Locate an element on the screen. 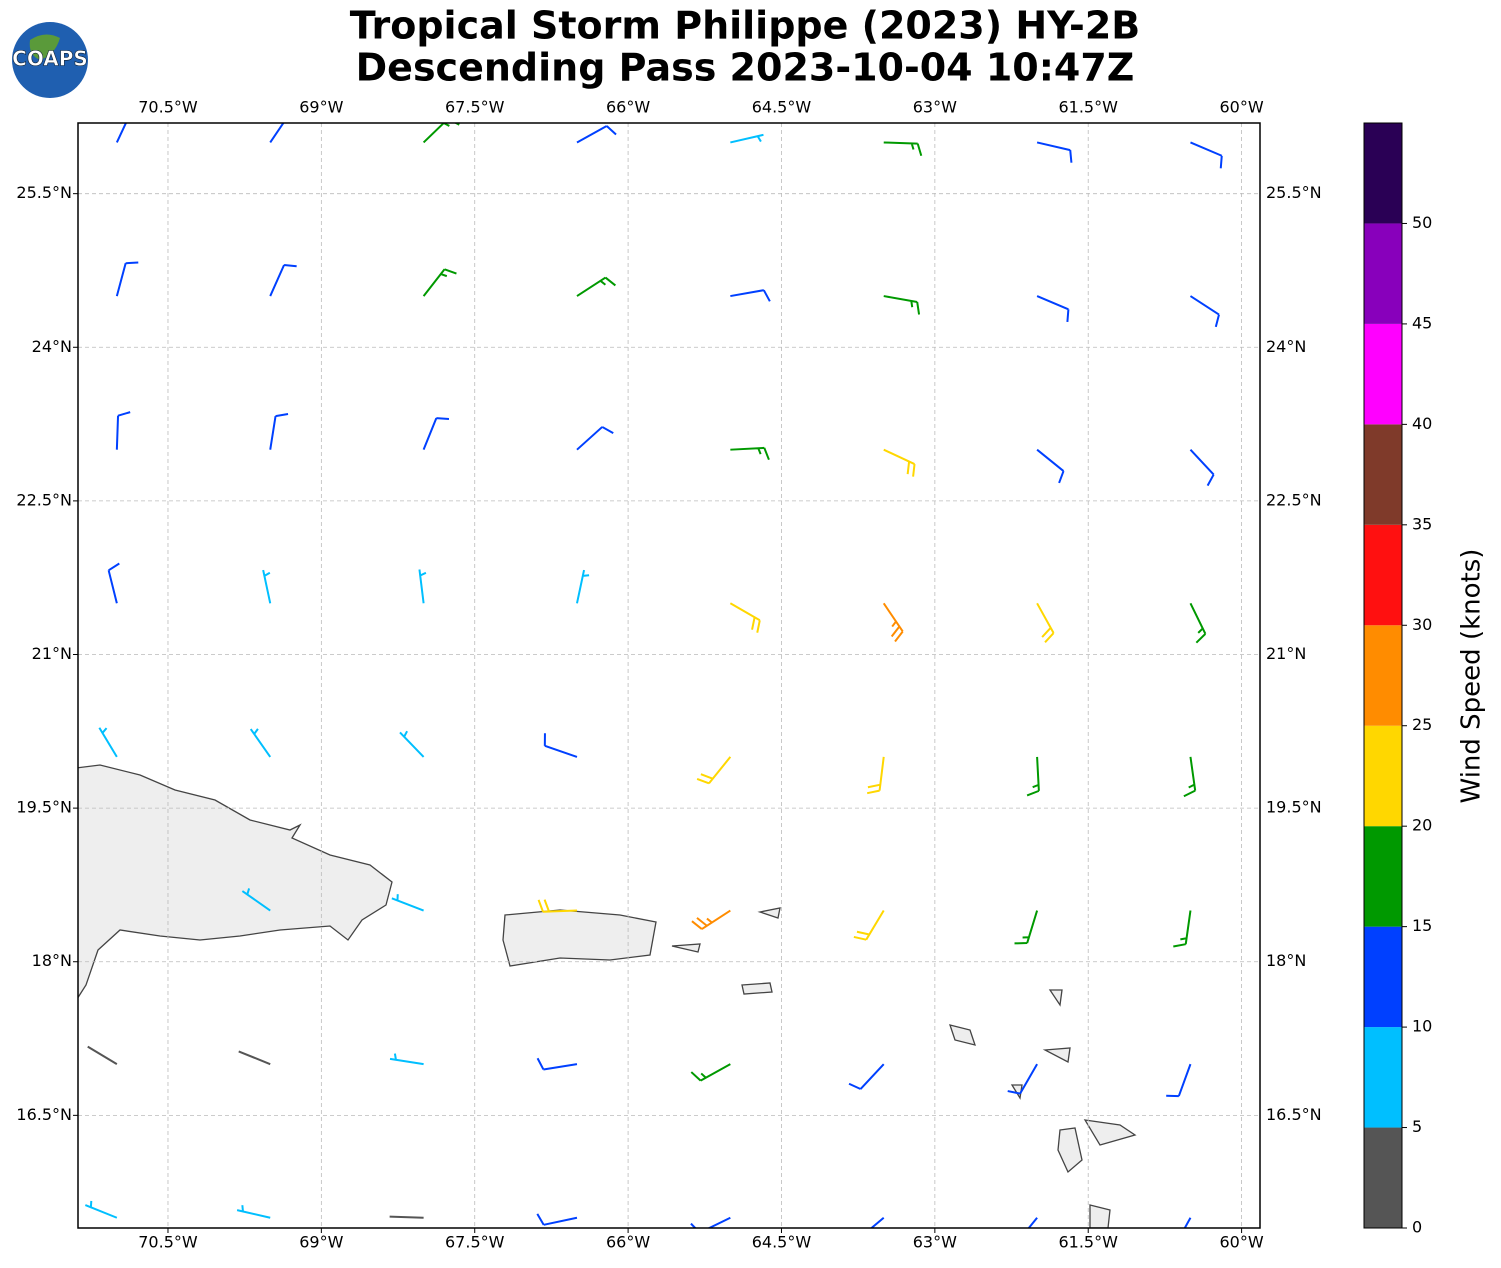  x-tick-label: 64.5°W is located at coordinates (782, 107).